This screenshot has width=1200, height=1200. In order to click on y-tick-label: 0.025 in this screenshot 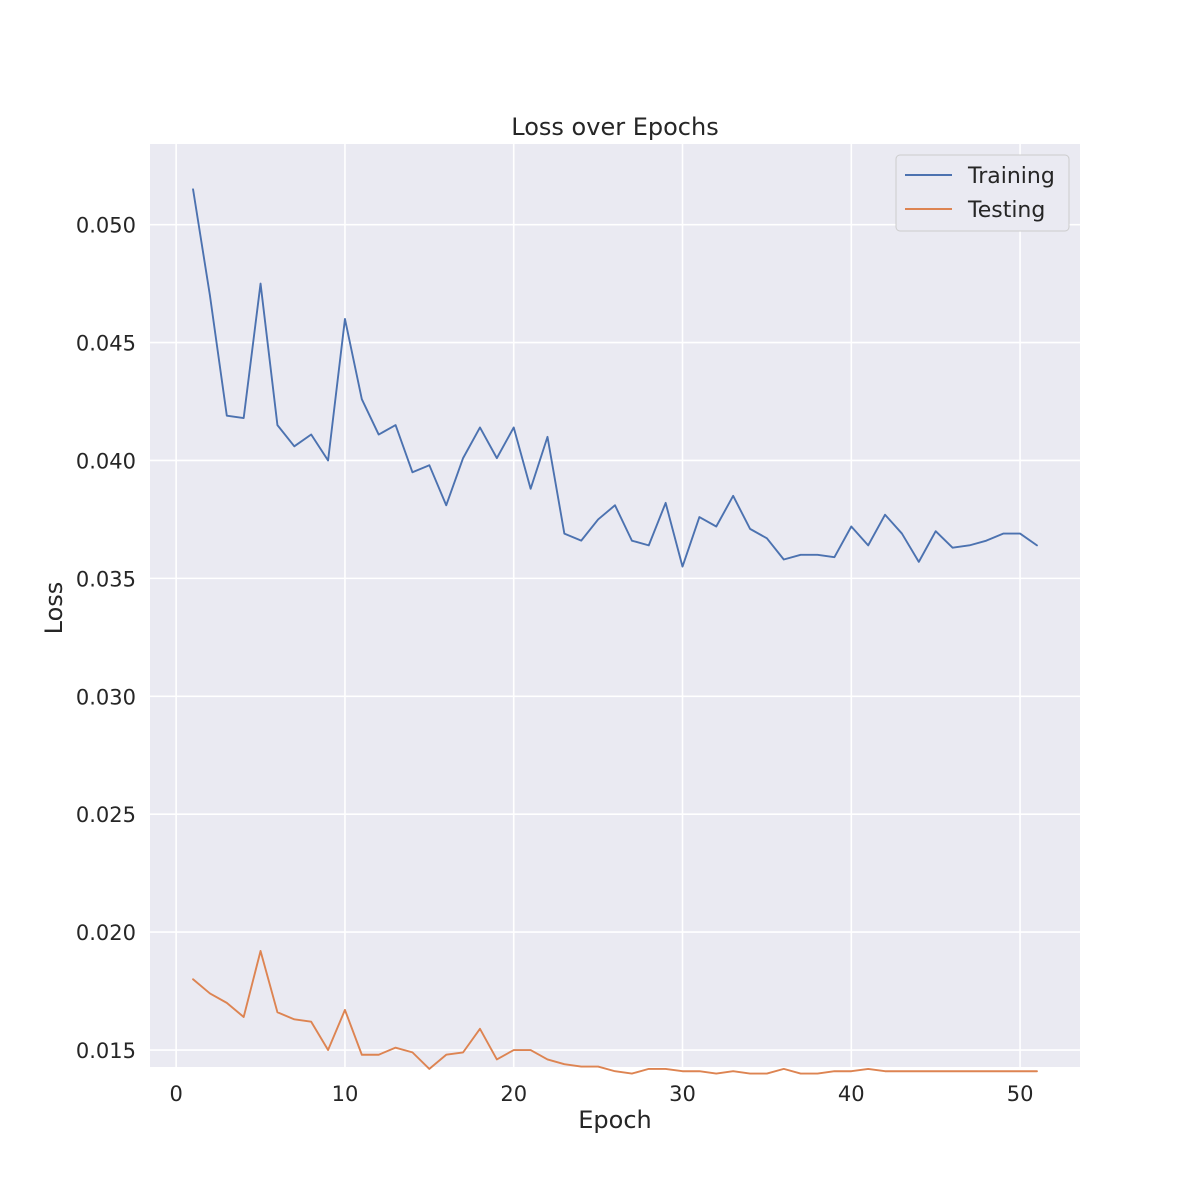, I will do `click(106, 815)`.